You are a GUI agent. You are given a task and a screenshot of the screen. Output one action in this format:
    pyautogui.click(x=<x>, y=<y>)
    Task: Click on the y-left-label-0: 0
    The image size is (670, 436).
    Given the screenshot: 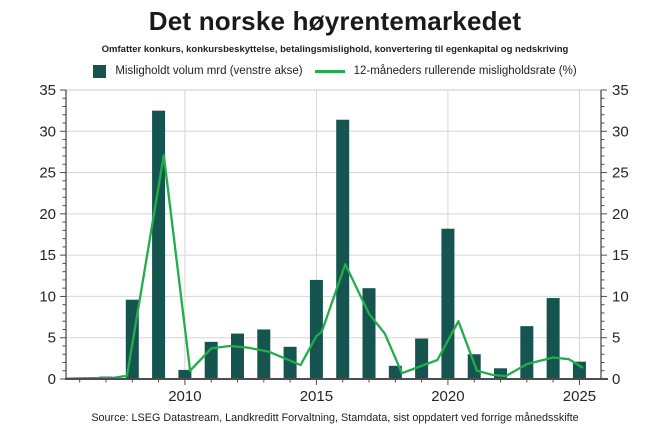 What is the action you would take?
    pyautogui.click(x=52, y=379)
    